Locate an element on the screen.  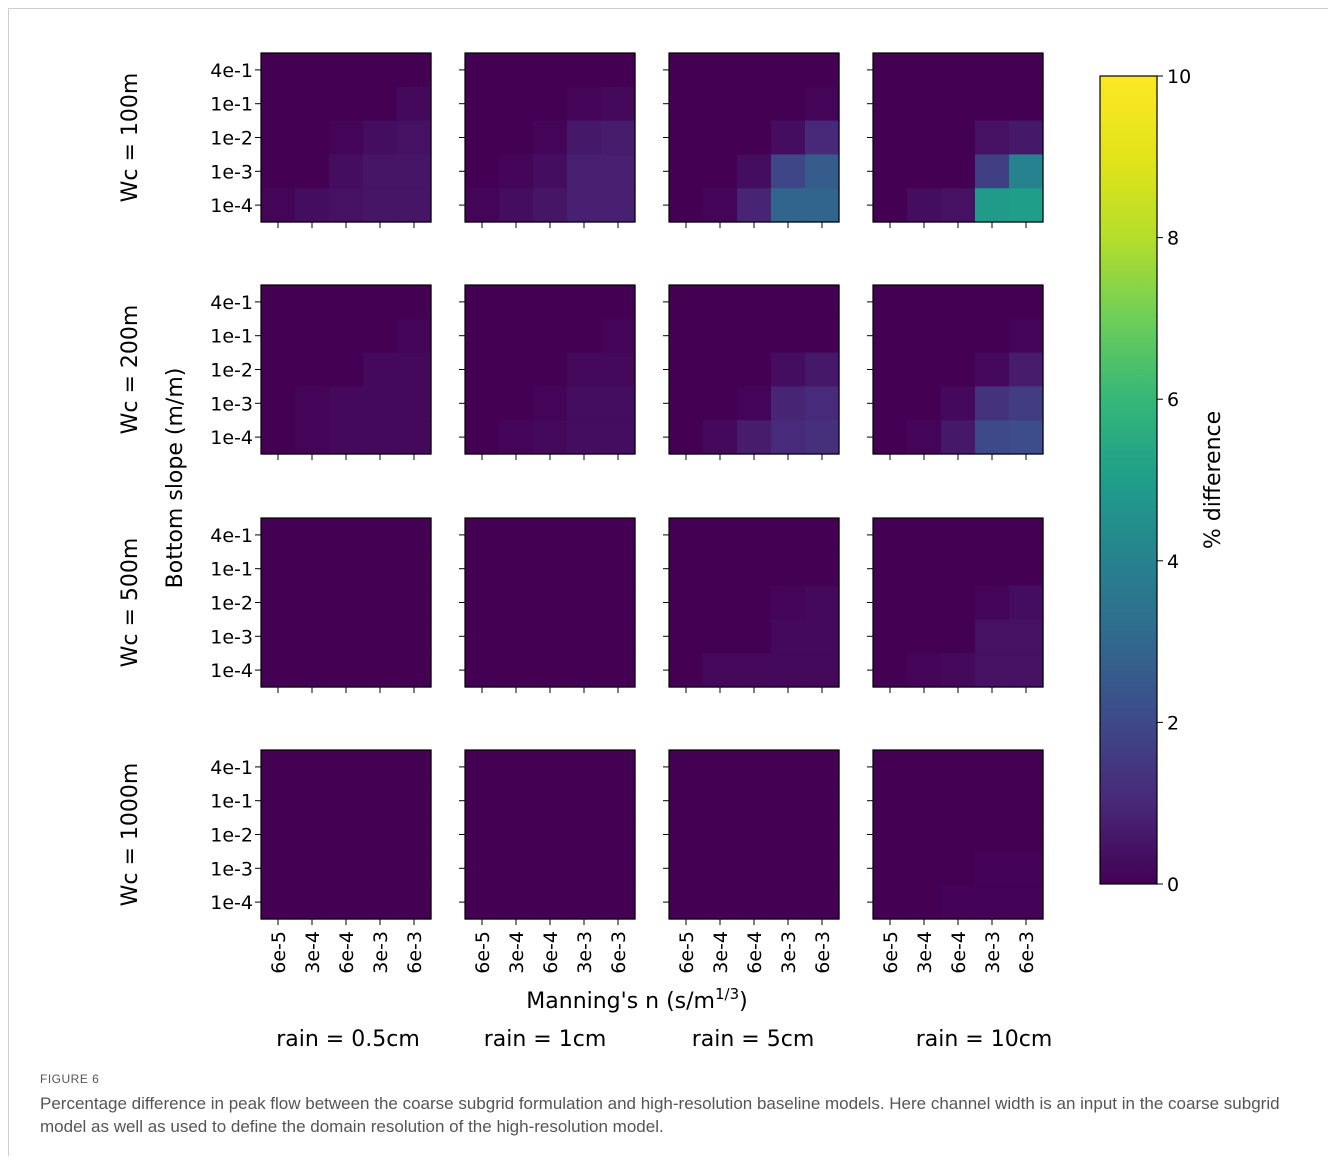
x-axis-label-superscript: 1/3 is located at coordinates (727, 994).